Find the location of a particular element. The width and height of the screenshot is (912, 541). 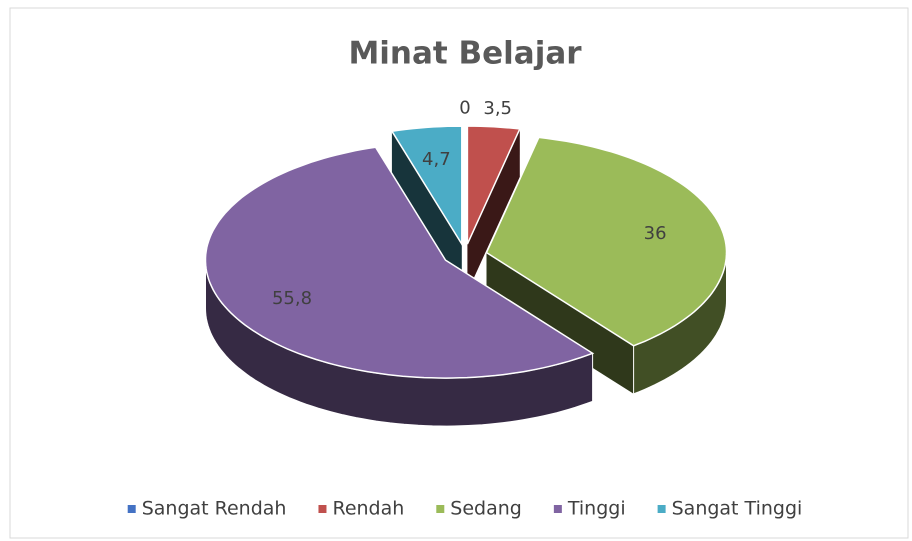

legend-item: Tinggi is located at coordinates (589, 509).